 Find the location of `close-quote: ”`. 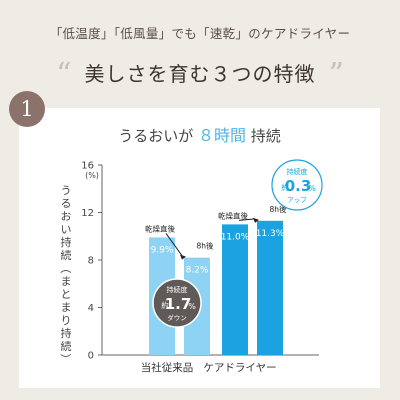

close-quote: ” is located at coordinates (336, 74).